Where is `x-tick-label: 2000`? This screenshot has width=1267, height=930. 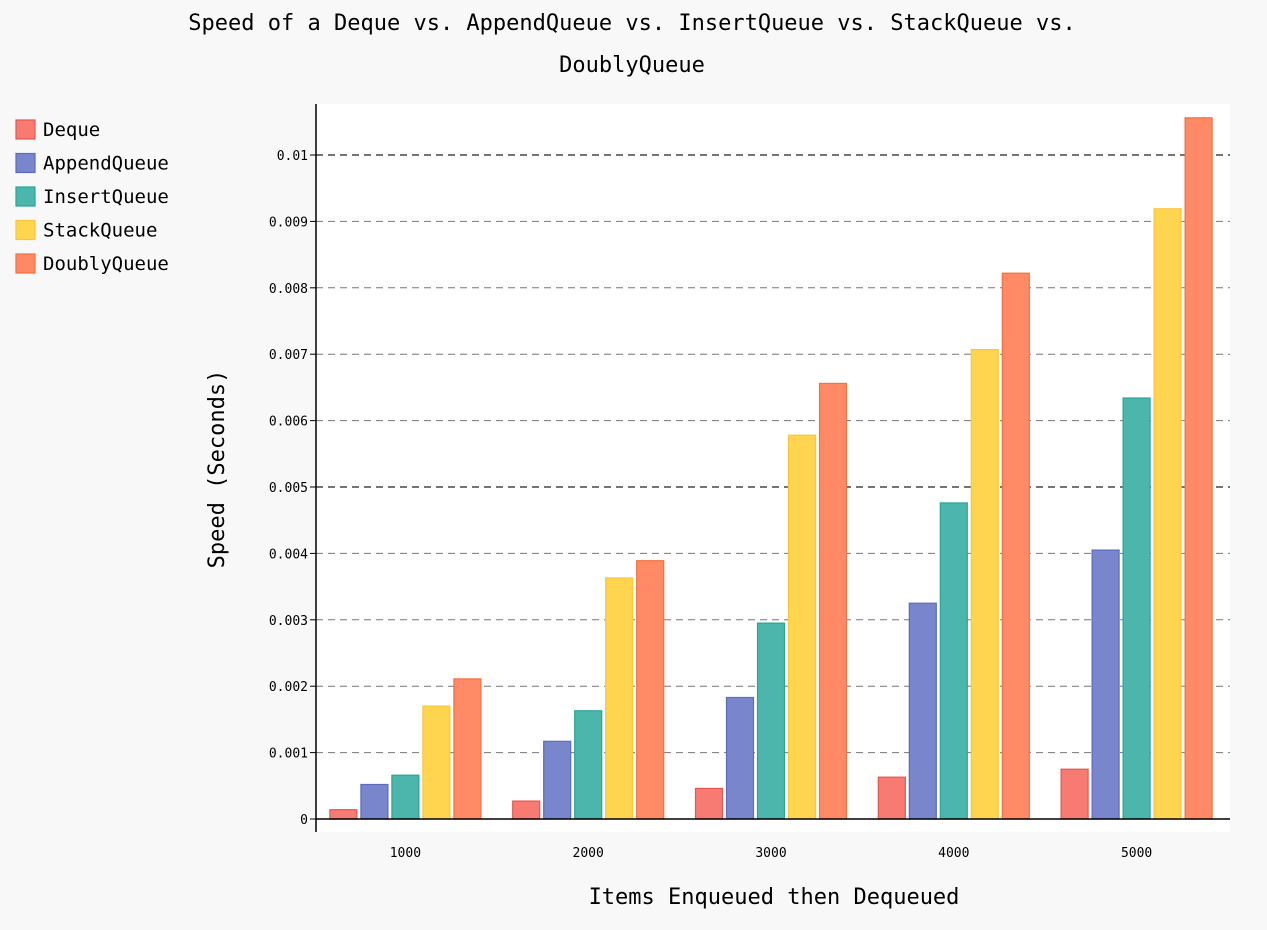
x-tick-label: 2000 is located at coordinates (588, 853).